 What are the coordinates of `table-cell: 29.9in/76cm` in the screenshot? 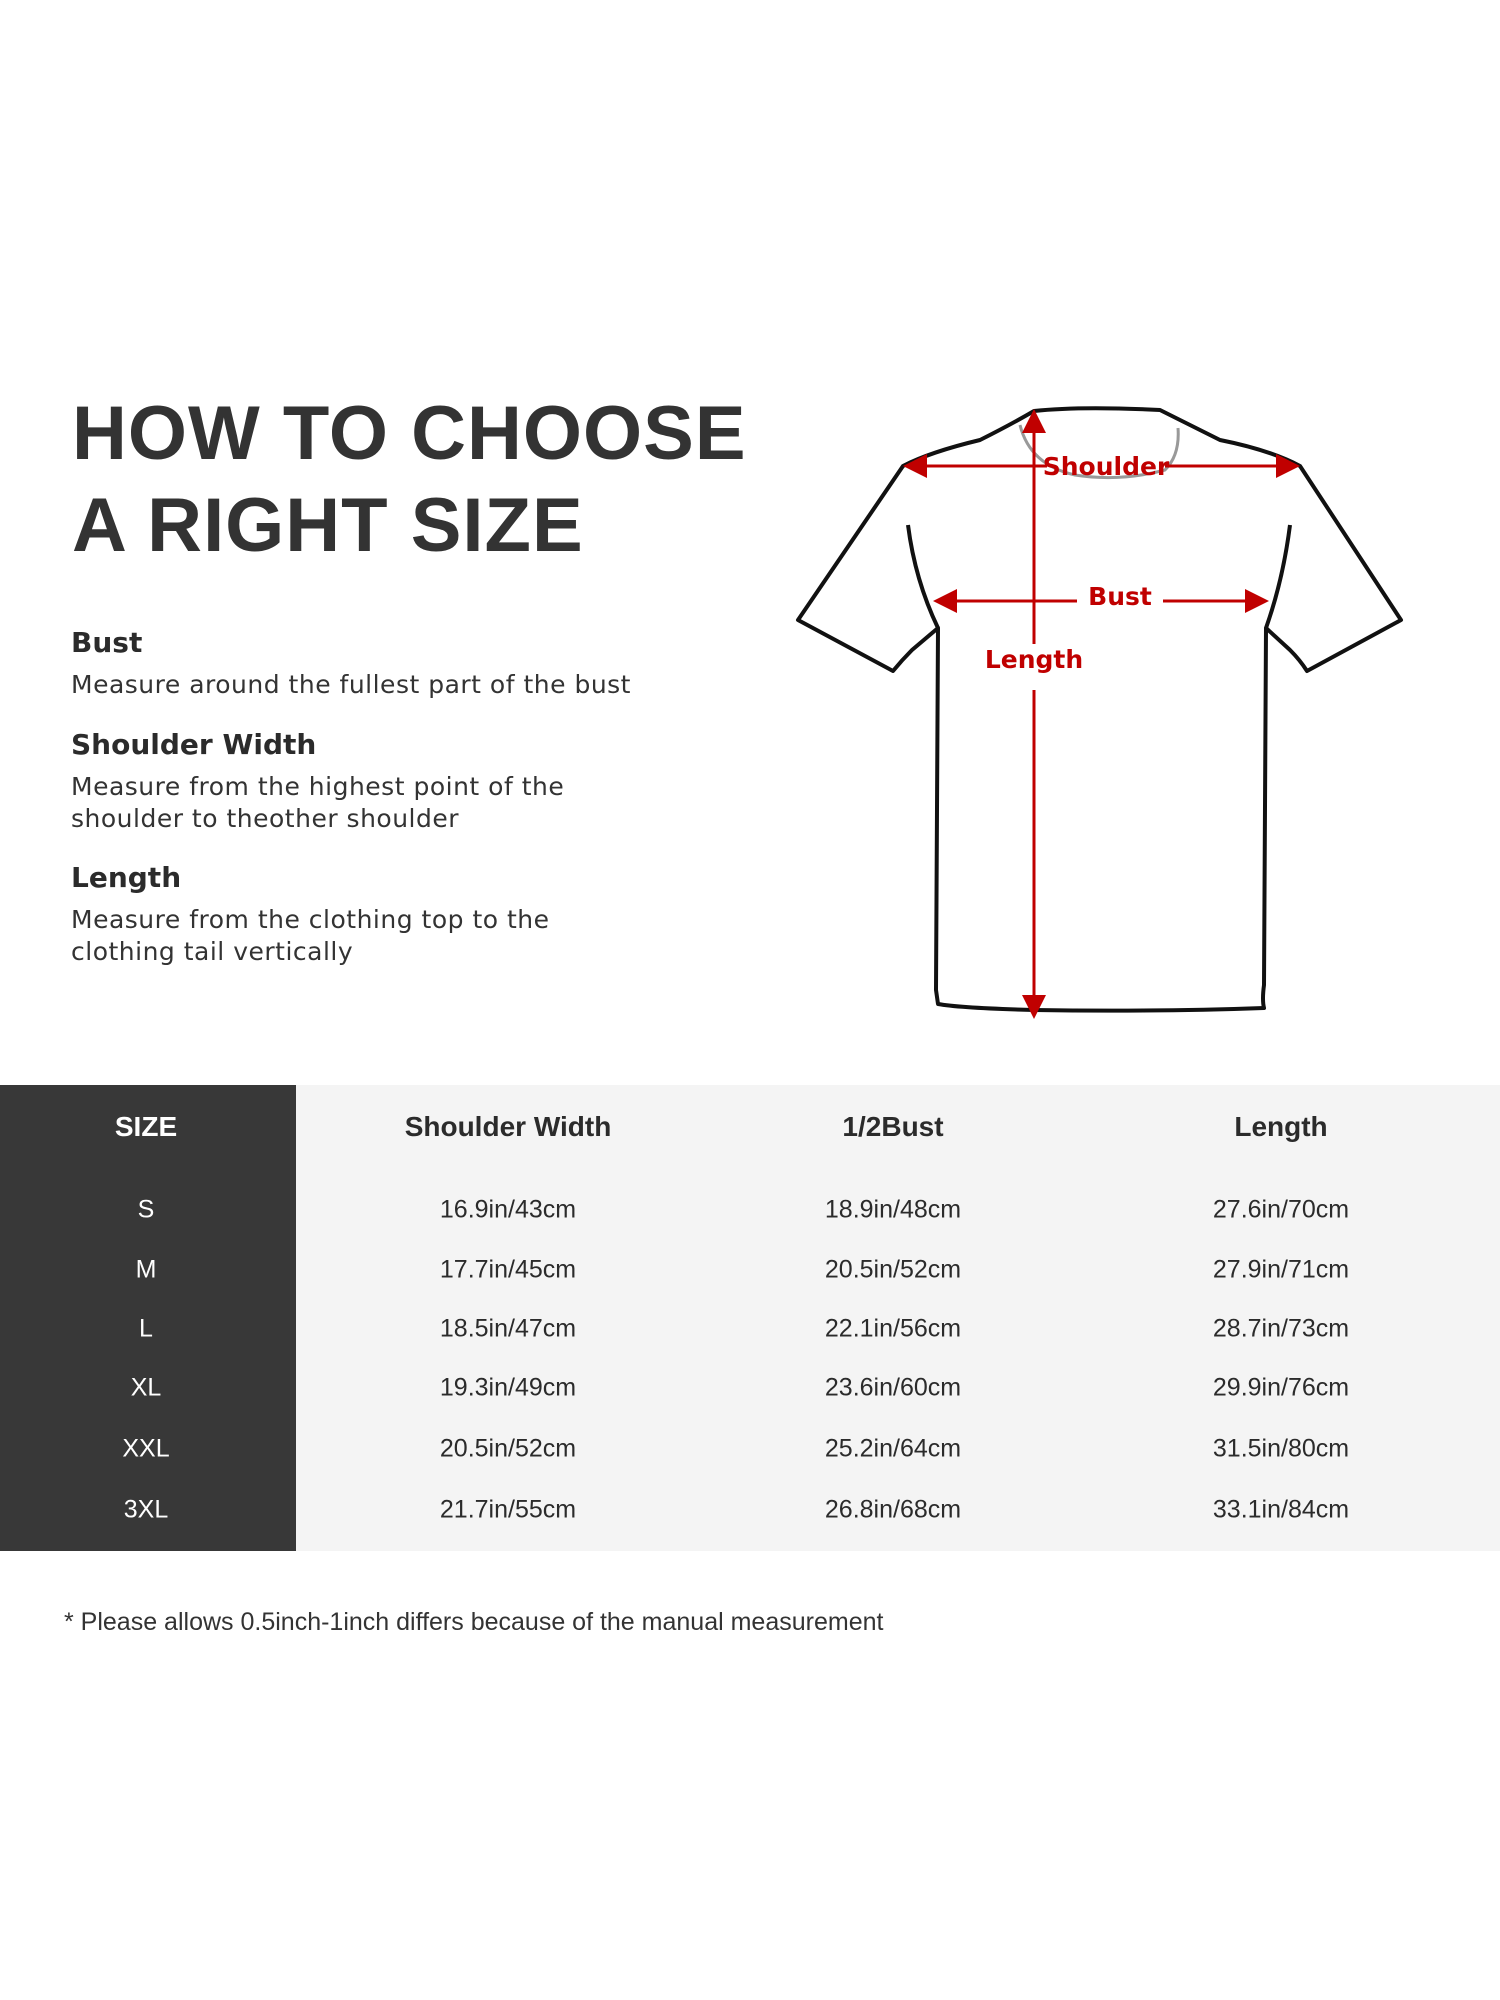 It's located at (1281, 1387).